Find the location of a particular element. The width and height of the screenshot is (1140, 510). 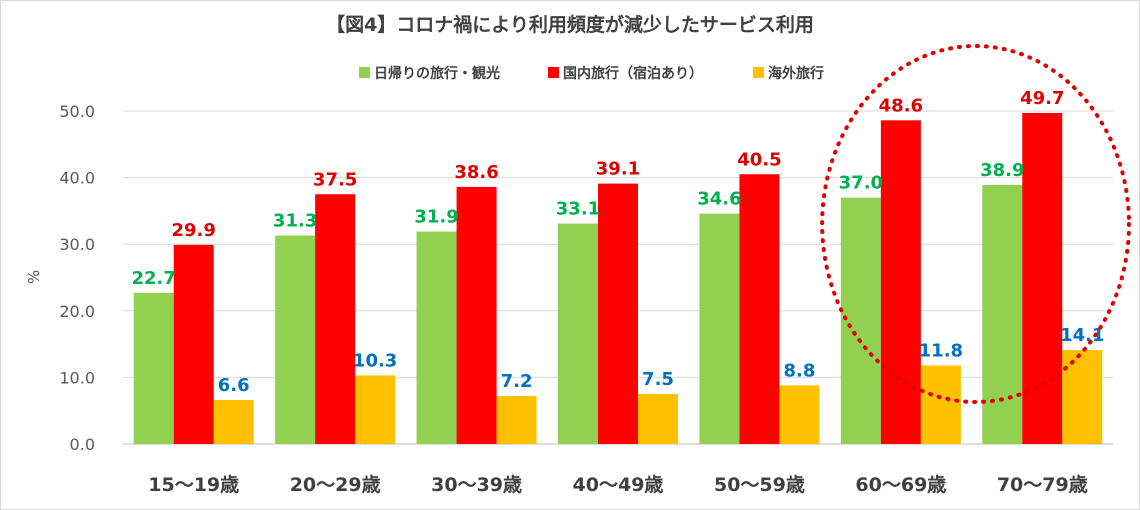

chart-title: 【図4】コロナ禍により利用頻度が減少したサービス利用 is located at coordinates (570, 24).